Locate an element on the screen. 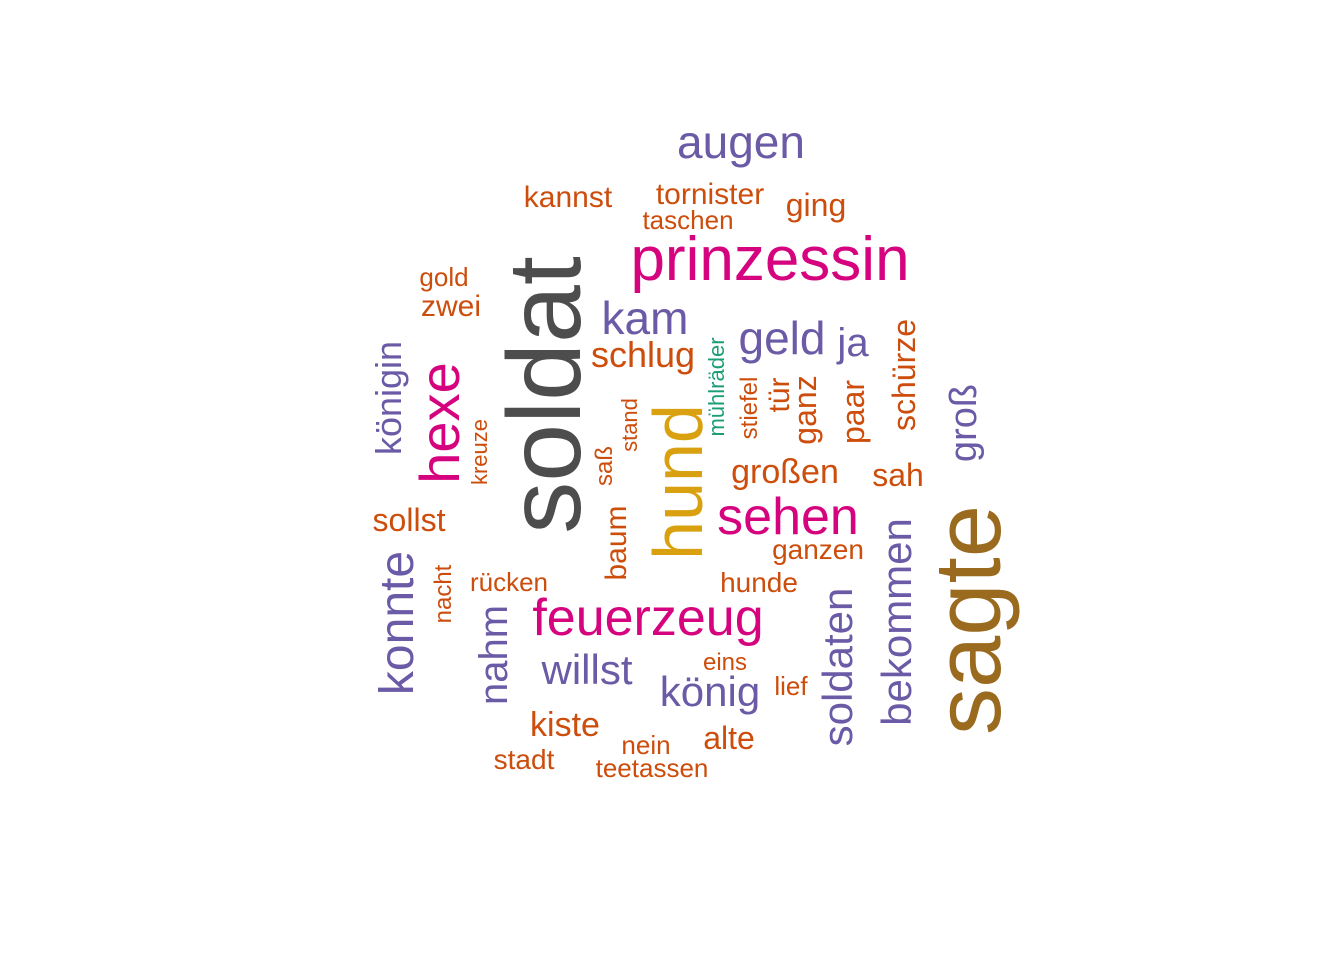 The image size is (1344, 960). word-kannst: kannst is located at coordinates (568, 197).